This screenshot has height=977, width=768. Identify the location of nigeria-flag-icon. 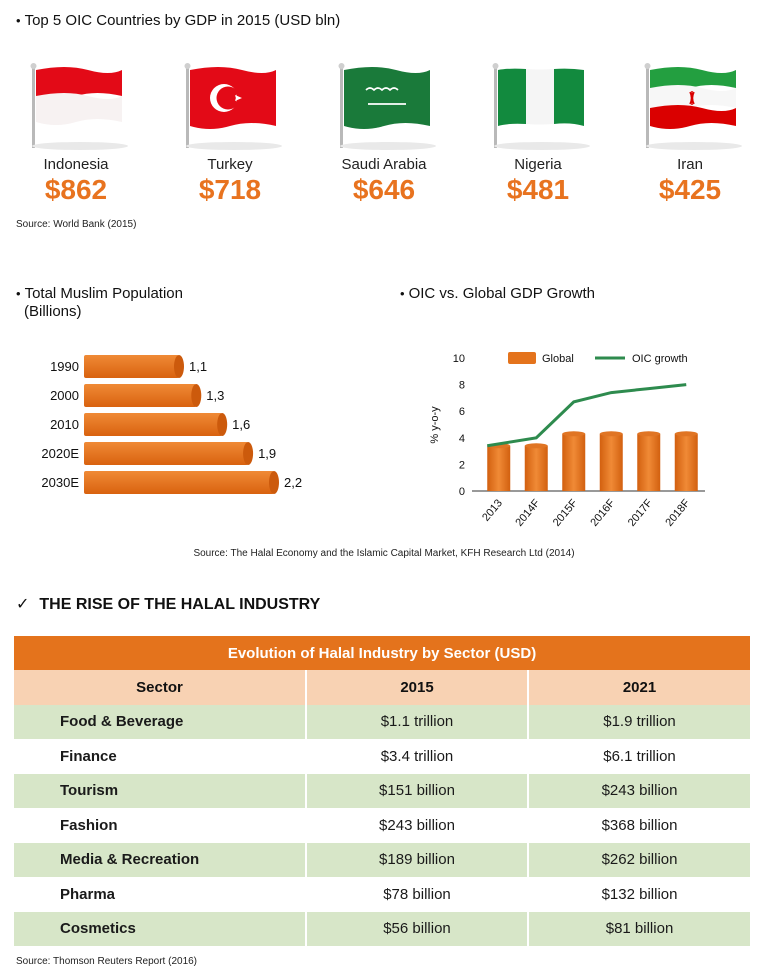
(541, 106).